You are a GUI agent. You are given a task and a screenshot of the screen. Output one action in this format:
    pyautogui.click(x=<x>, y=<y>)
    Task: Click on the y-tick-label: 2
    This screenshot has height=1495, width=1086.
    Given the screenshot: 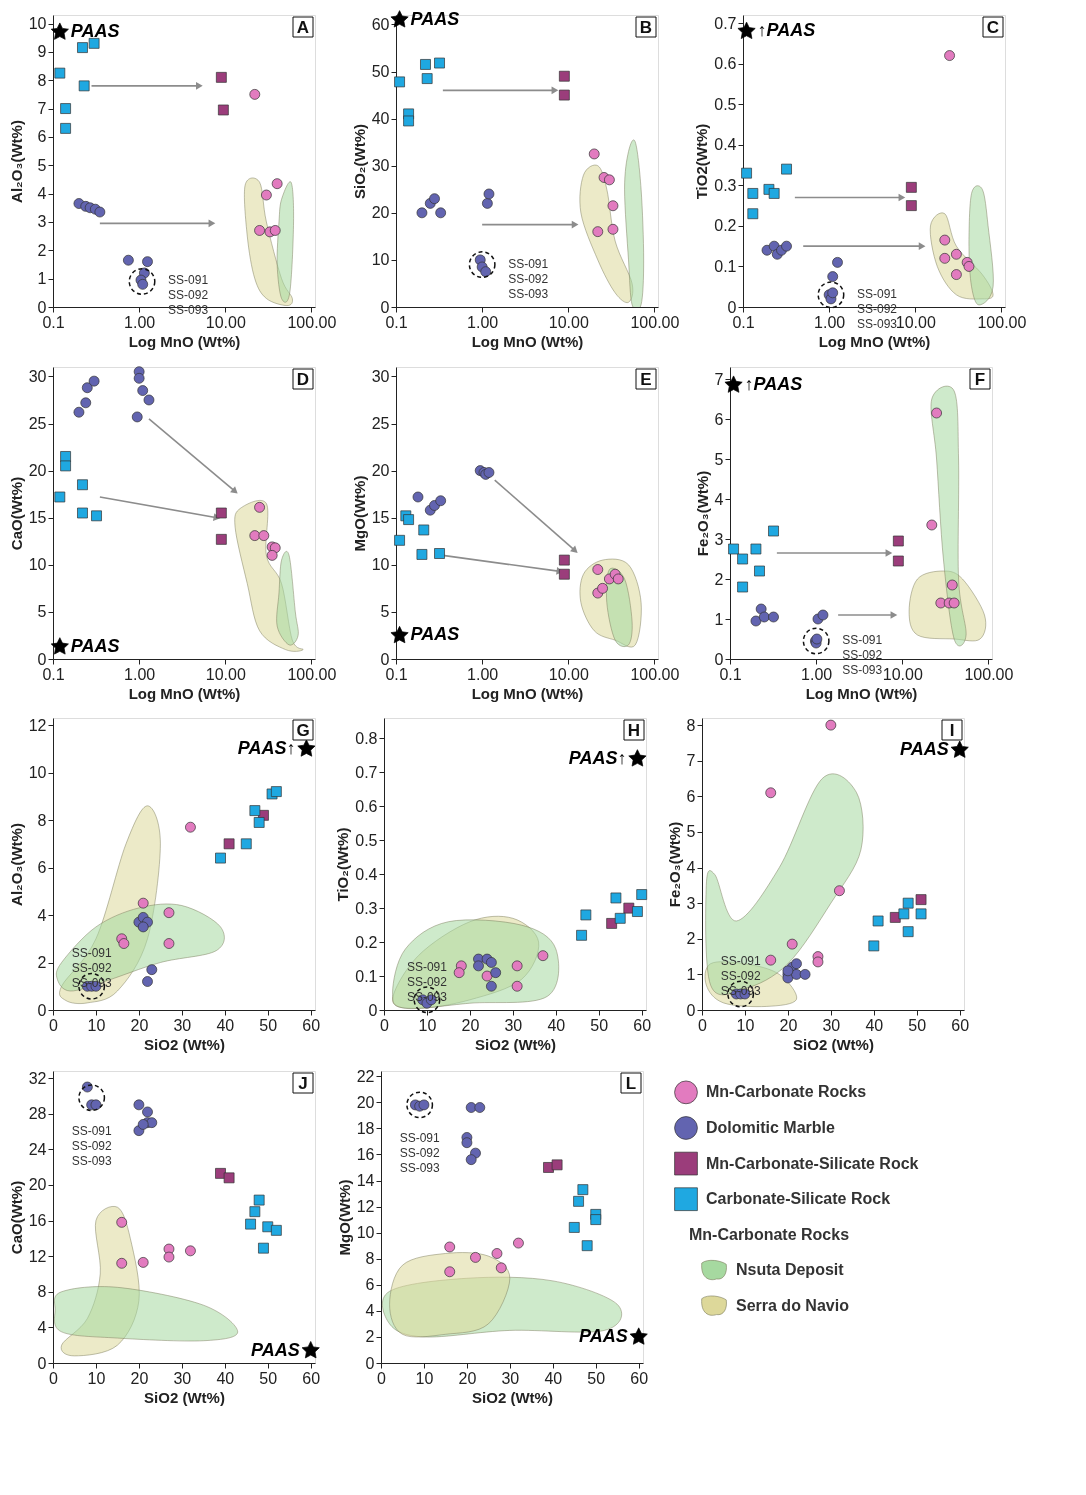 What is the action you would take?
    pyautogui.click(x=42, y=963)
    